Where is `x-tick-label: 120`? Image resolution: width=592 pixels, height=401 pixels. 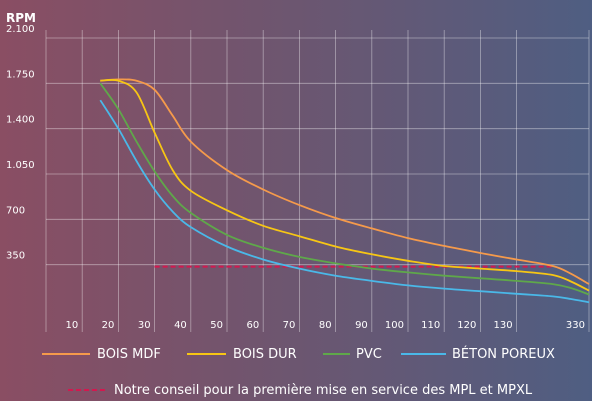
x-tick-label: 120 is located at coordinates (466, 325).